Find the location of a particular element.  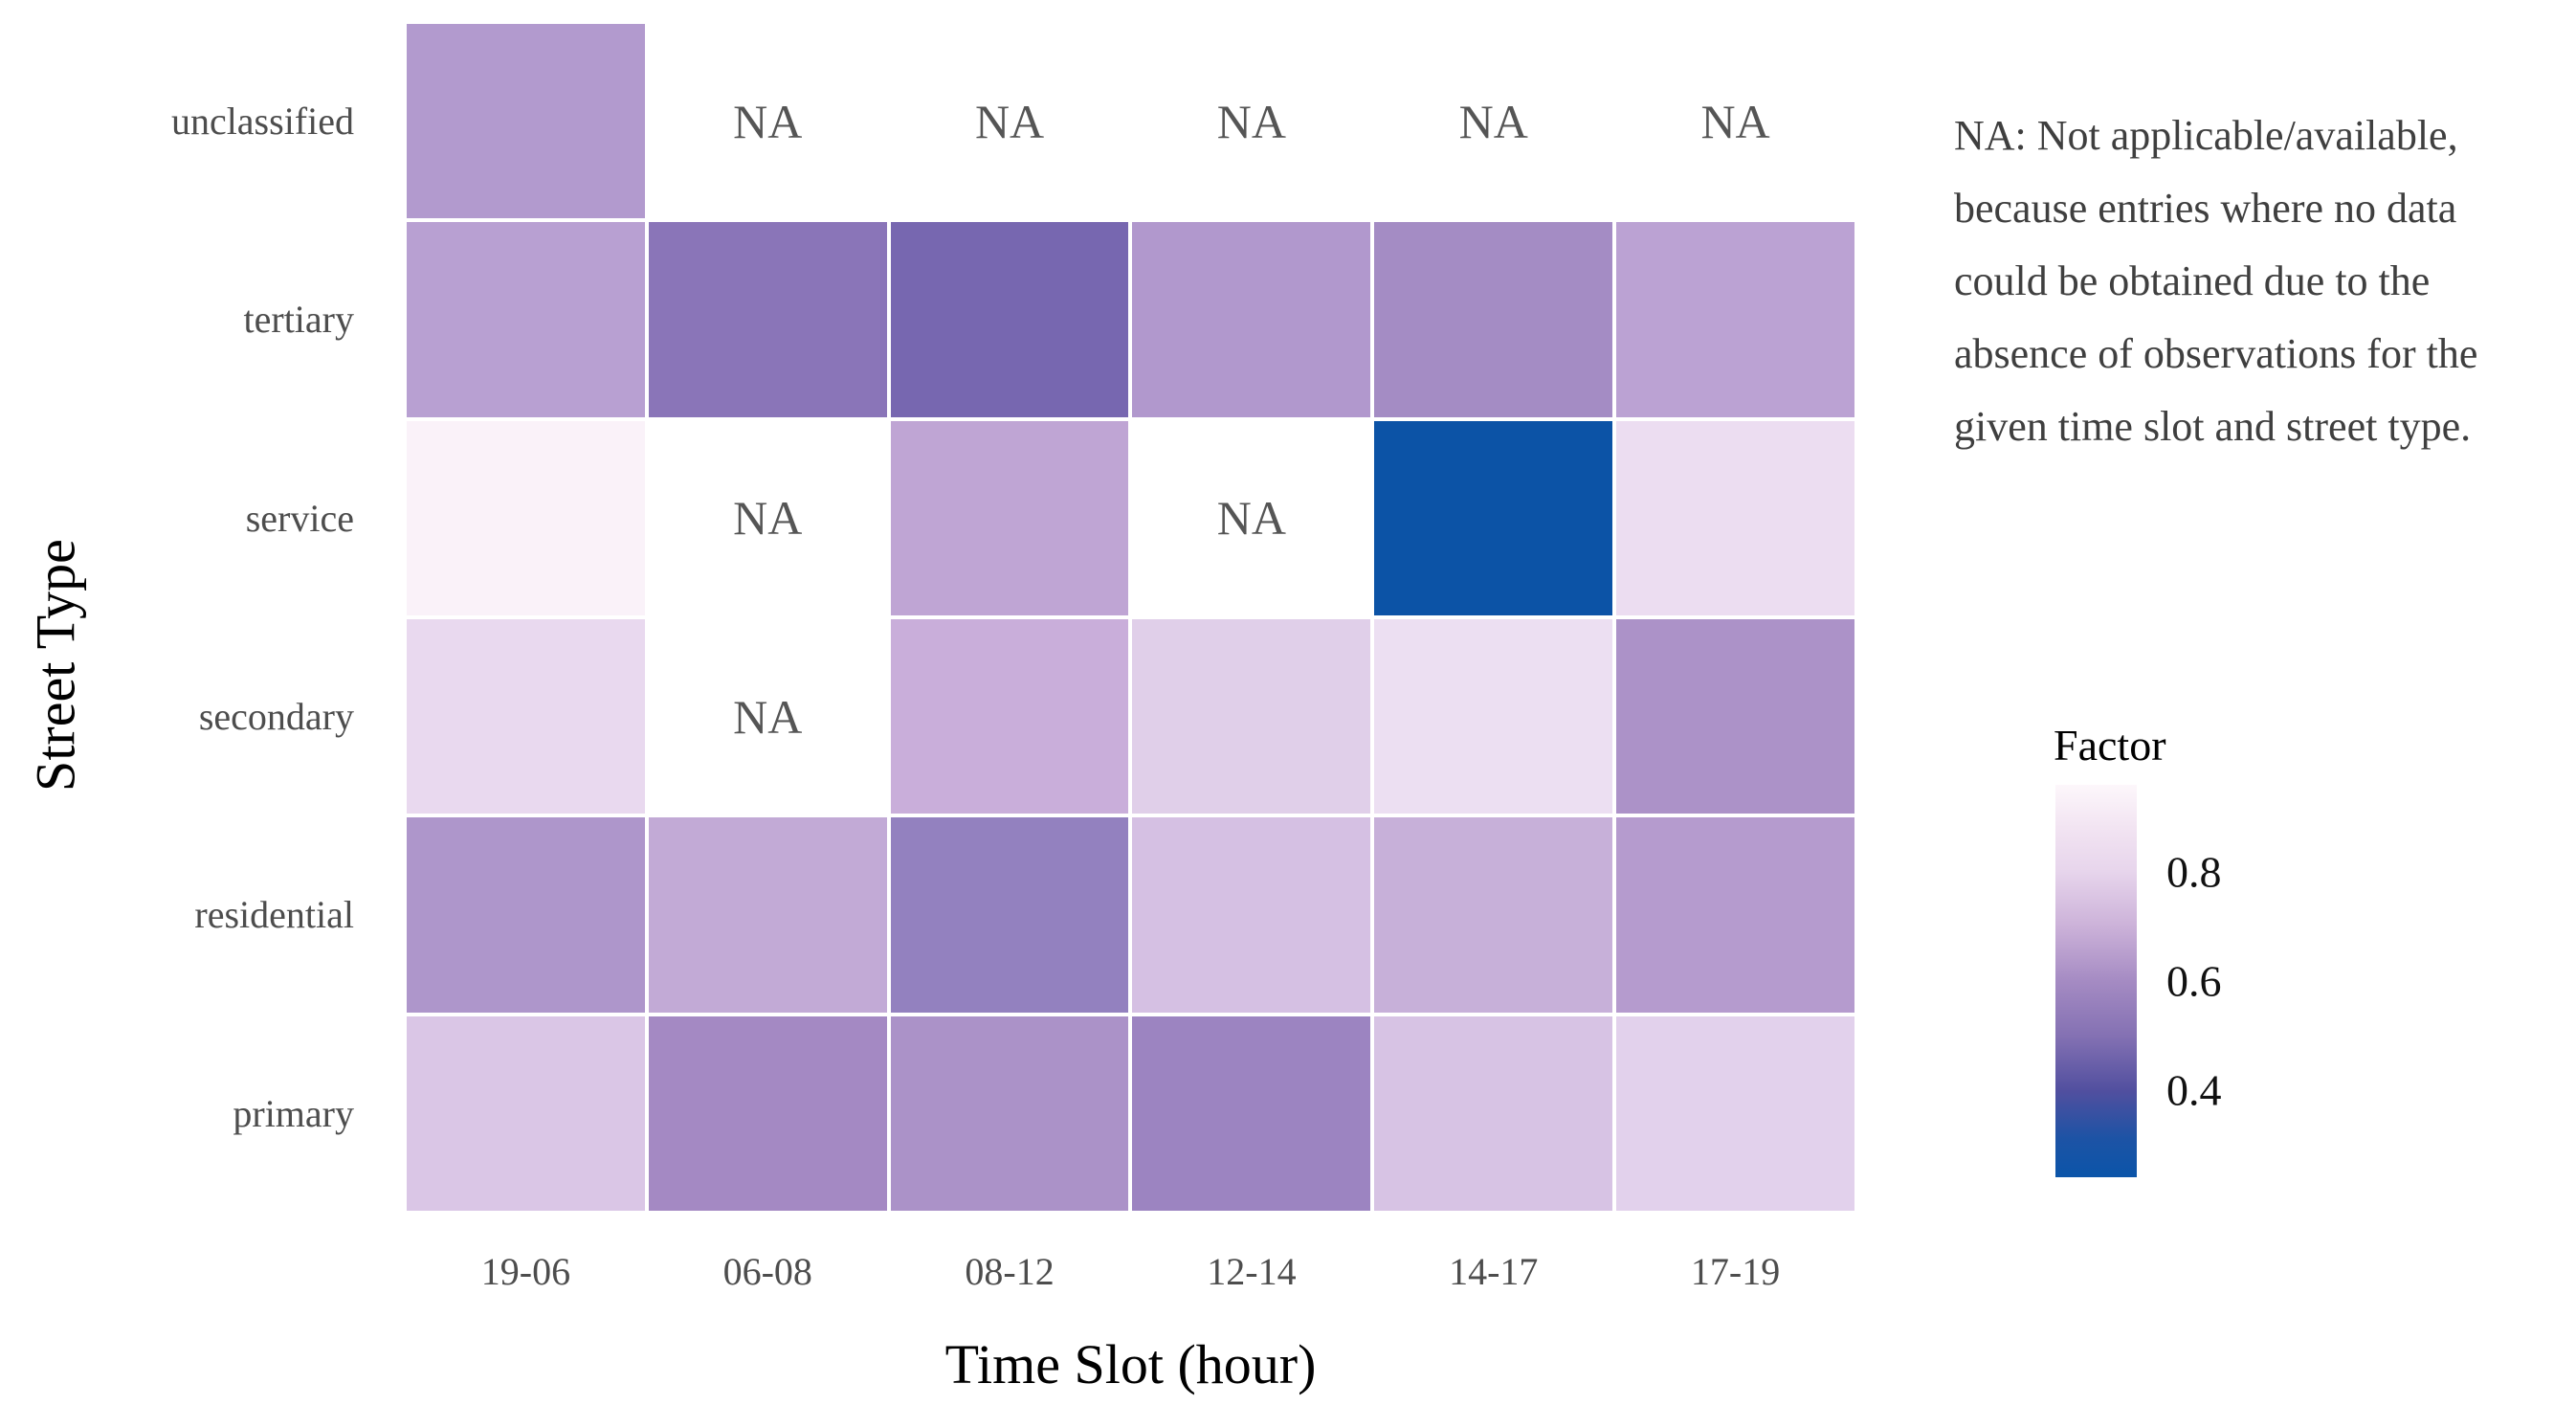

row-label-secondary: secondary is located at coordinates (276, 717).